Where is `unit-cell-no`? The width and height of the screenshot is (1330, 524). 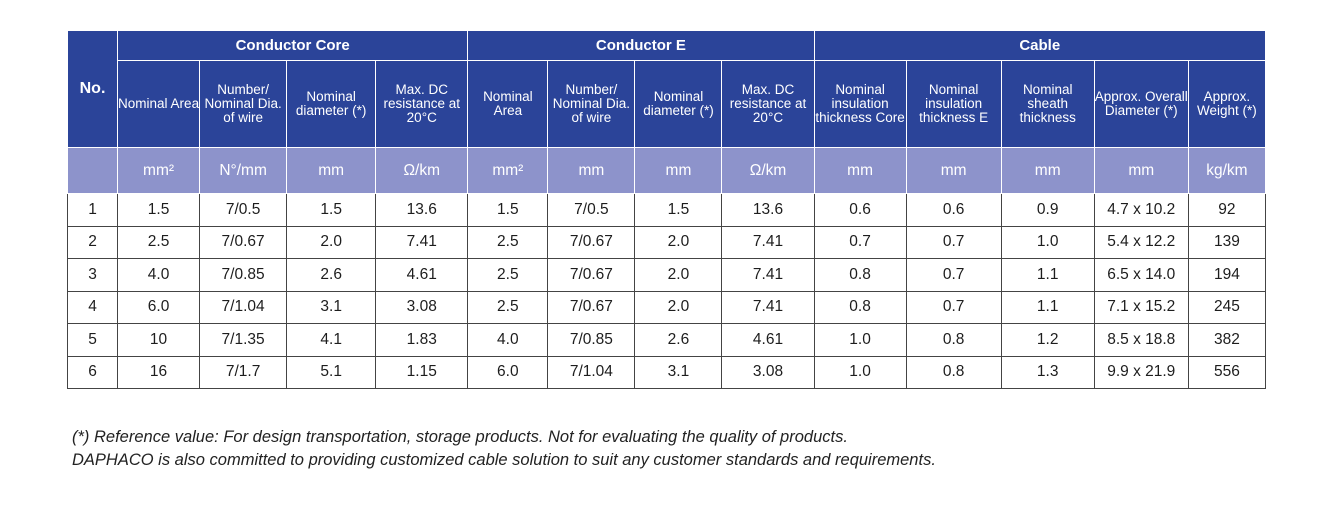
unit-cell-no is located at coordinates (92, 170).